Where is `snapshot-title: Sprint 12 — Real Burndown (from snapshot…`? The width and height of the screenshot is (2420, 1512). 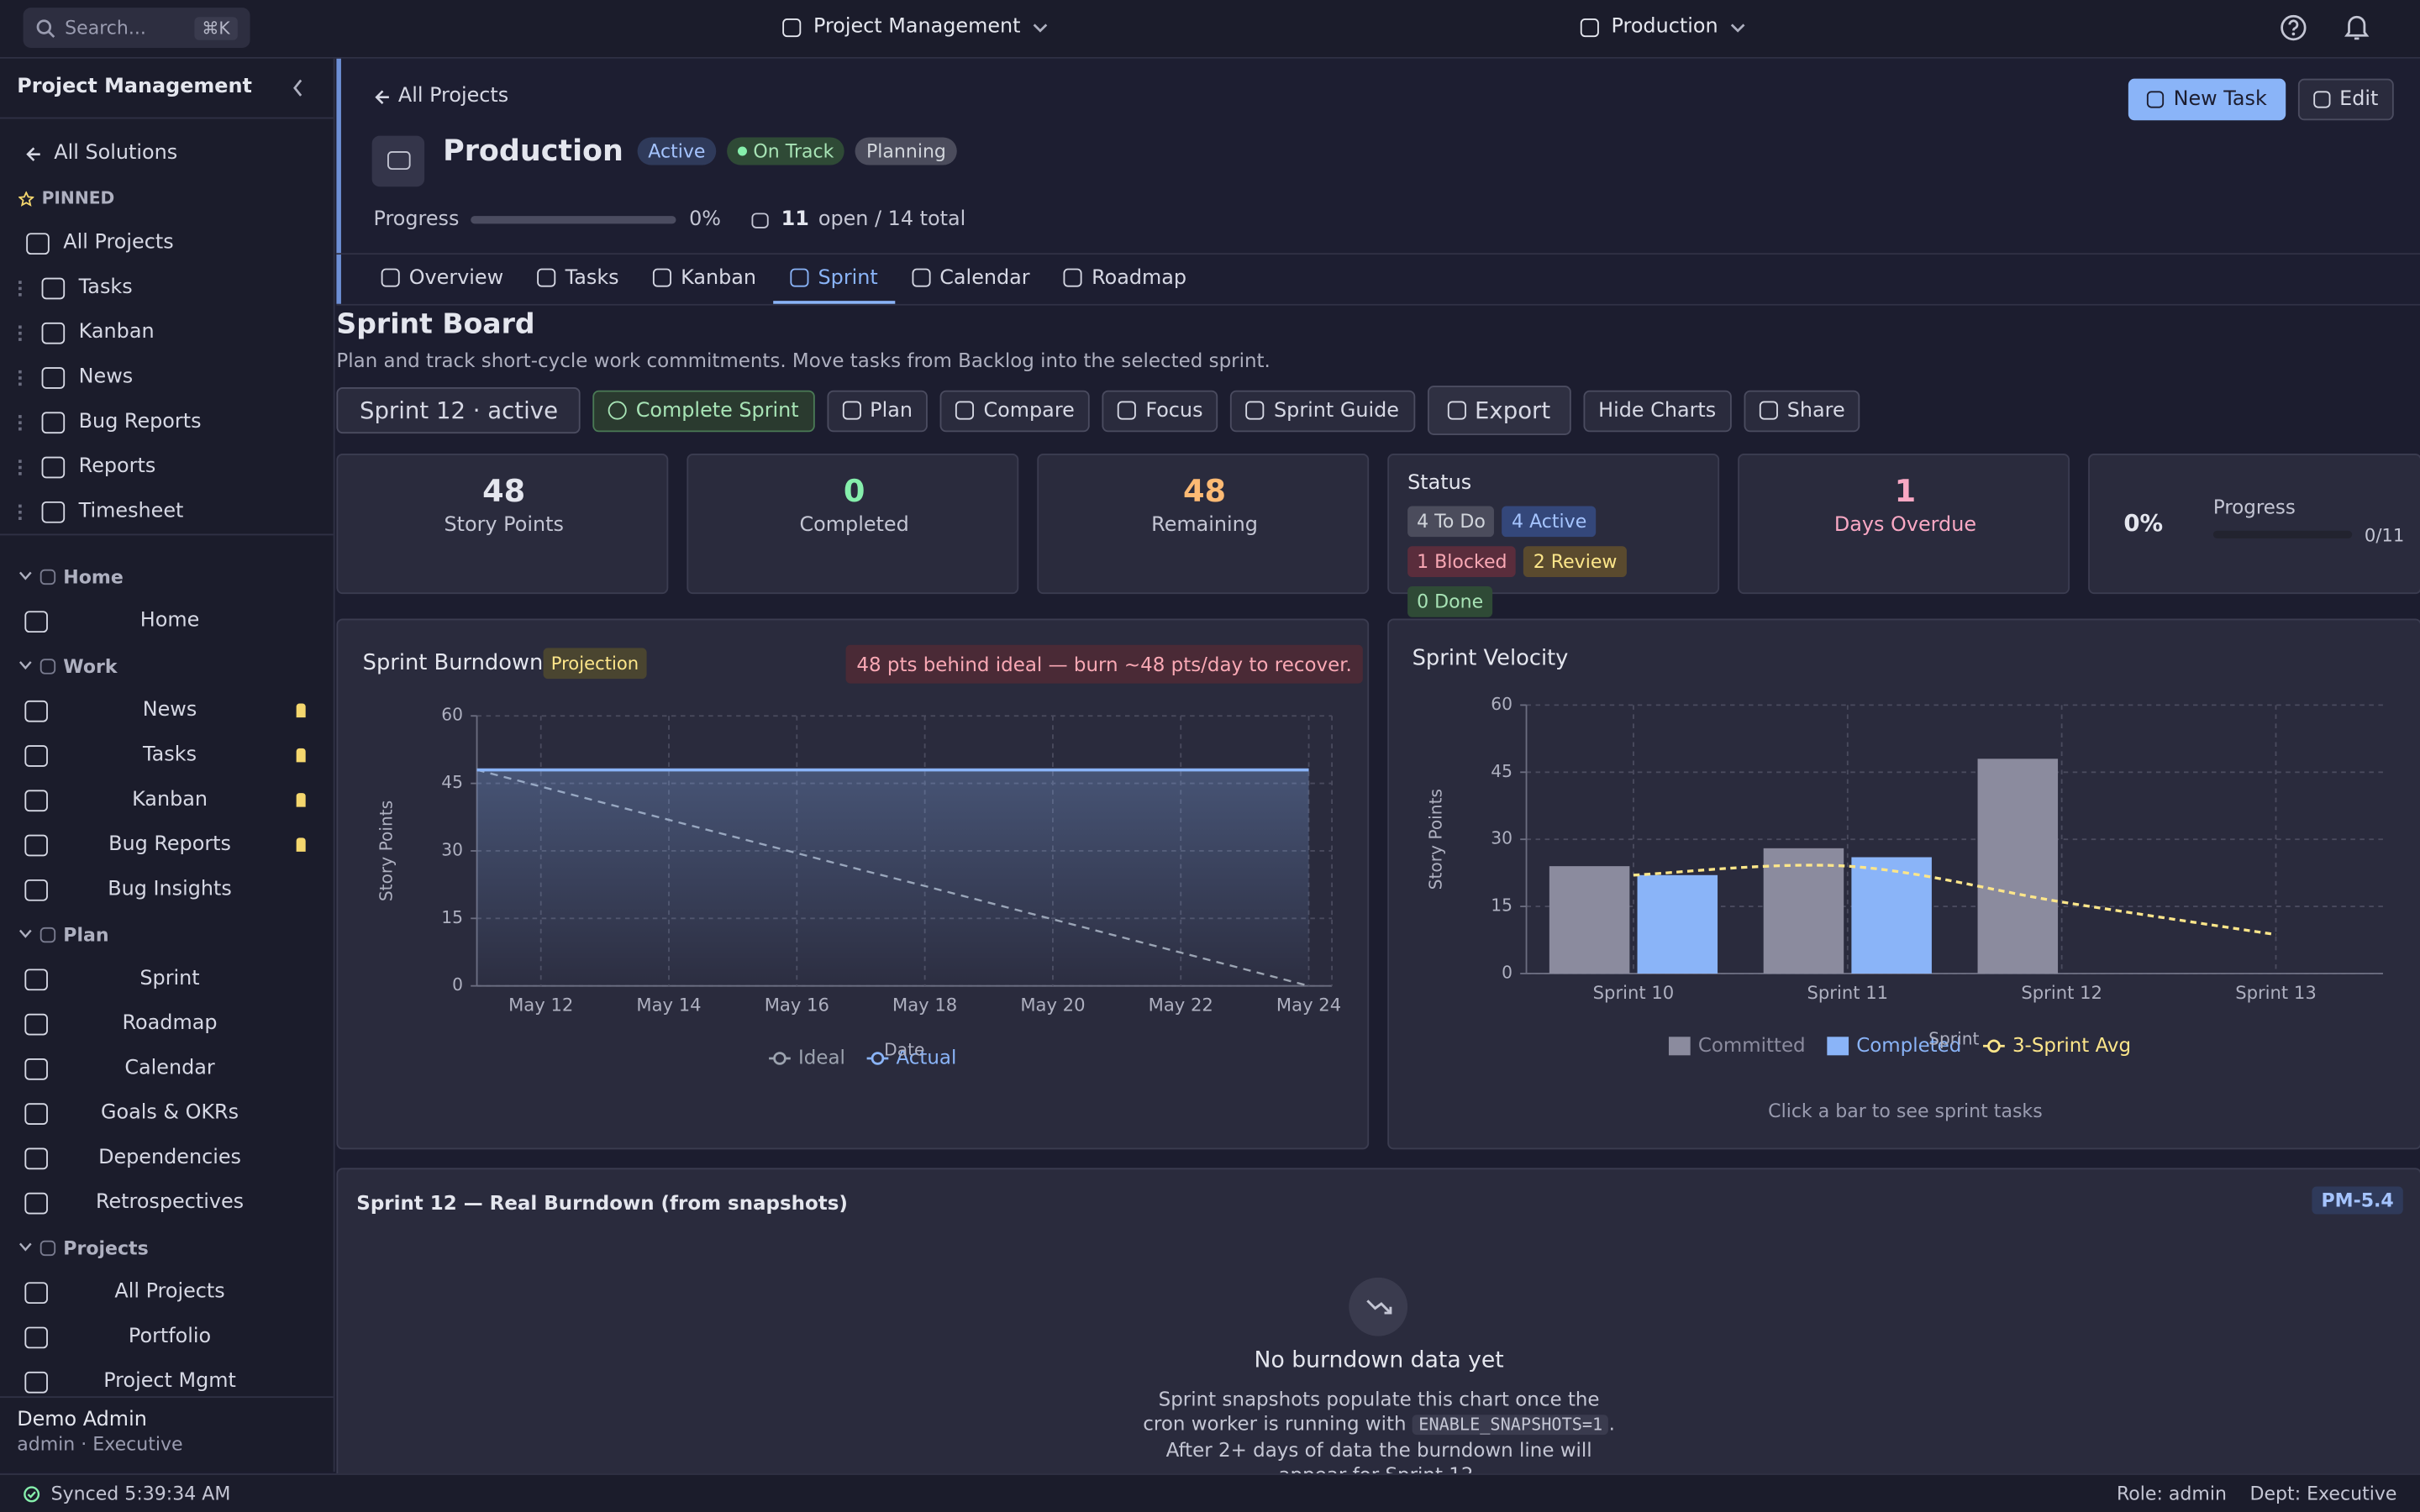
snapshot-title: Sprint 12 — Real Burndown (from snapshot… is located at coordinates (602, 1202).